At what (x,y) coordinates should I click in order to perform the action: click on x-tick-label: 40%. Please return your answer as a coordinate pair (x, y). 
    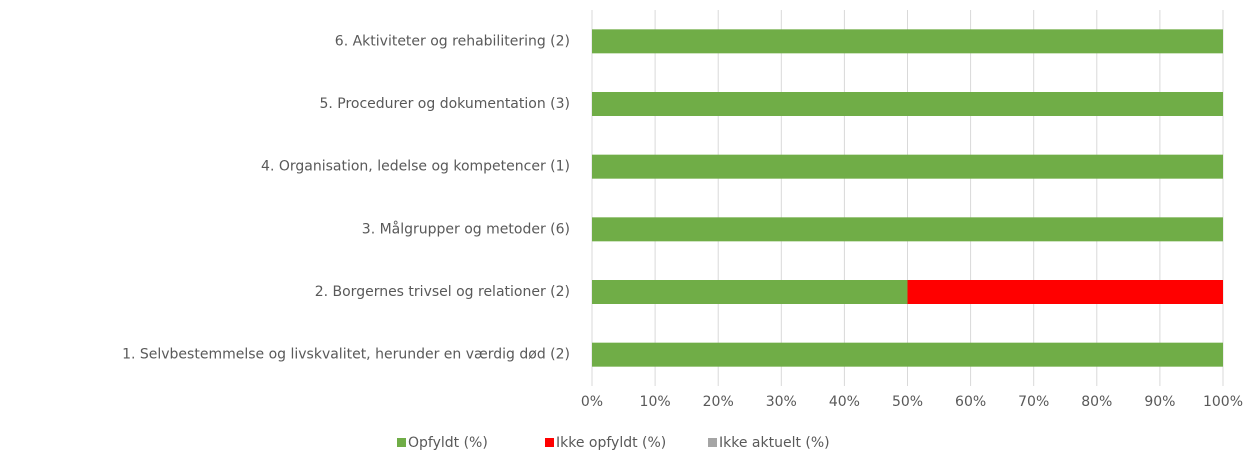
    Looking at the image, I should click on (844, 402).